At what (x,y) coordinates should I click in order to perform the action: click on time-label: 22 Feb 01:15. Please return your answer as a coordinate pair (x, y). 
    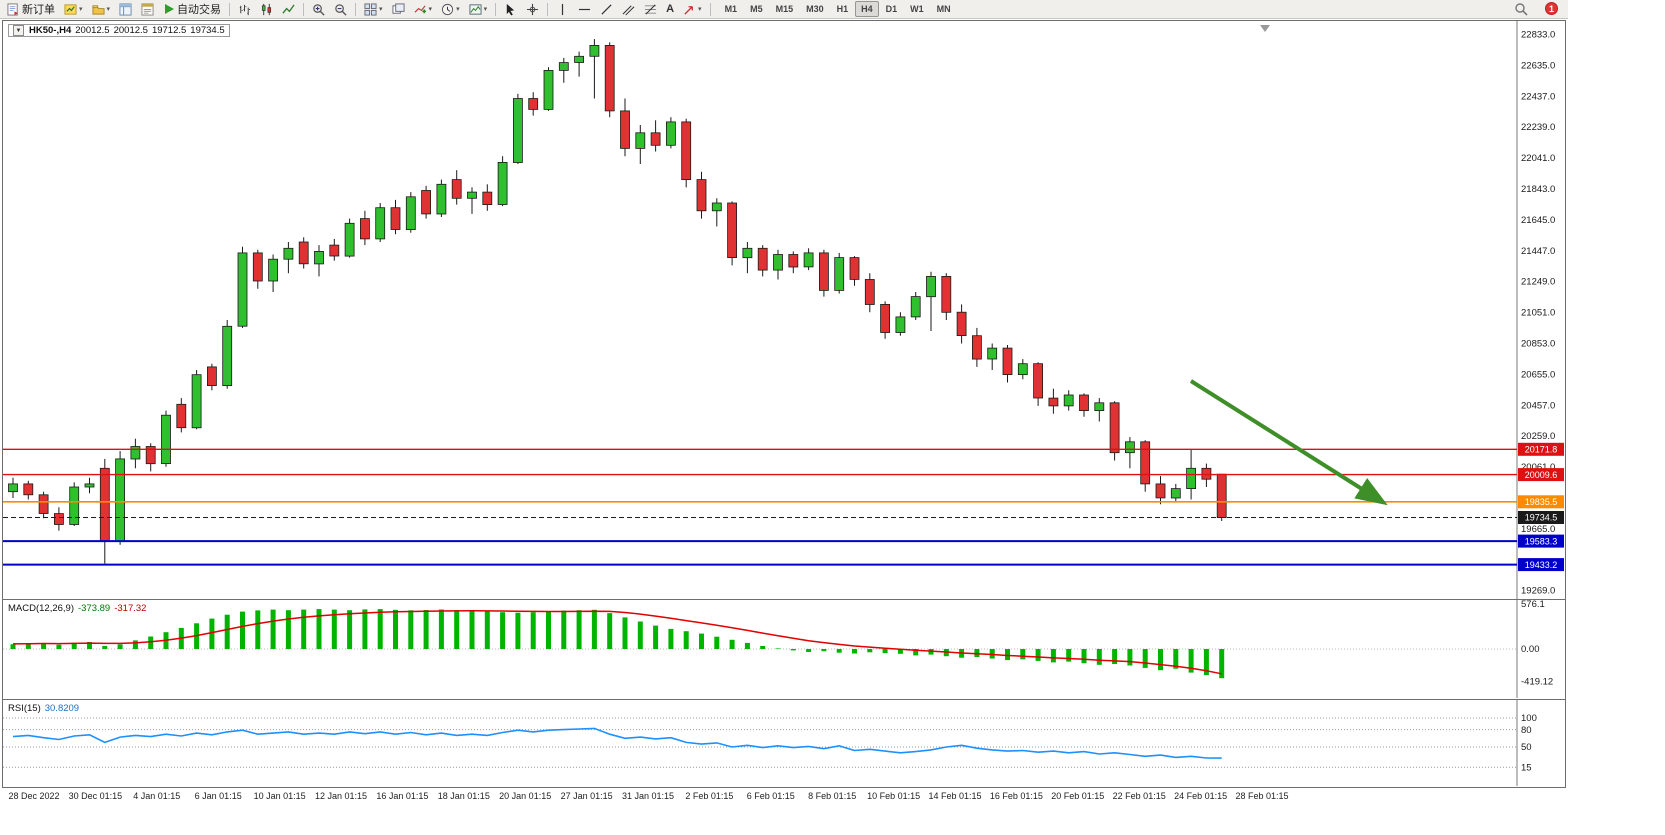
    Looking at the image, I should click on (1139, 796).